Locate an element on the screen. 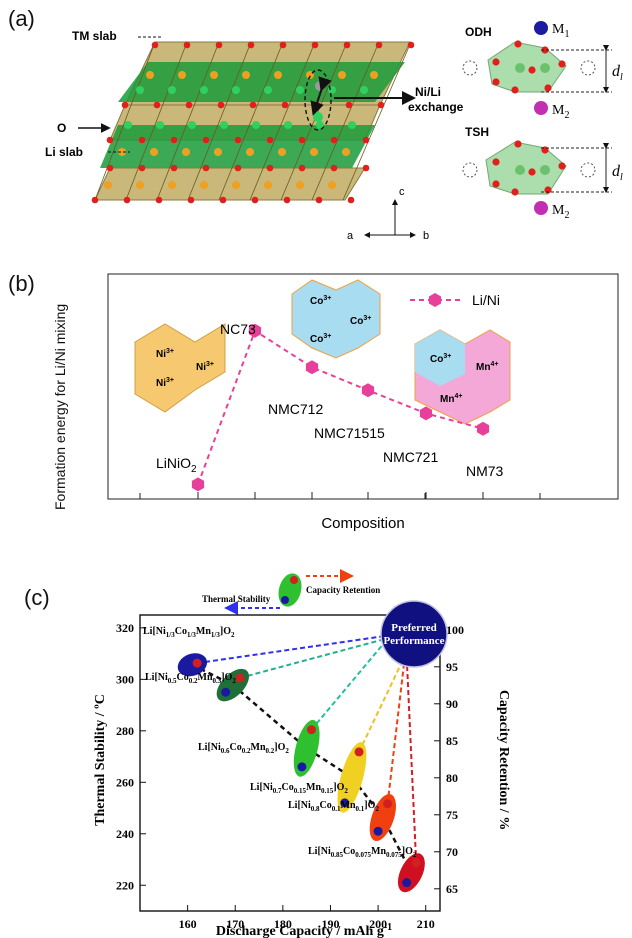 The height and width of the screenshot is (938, 632). capacity-retention-point is located at coordinates (311, 730).